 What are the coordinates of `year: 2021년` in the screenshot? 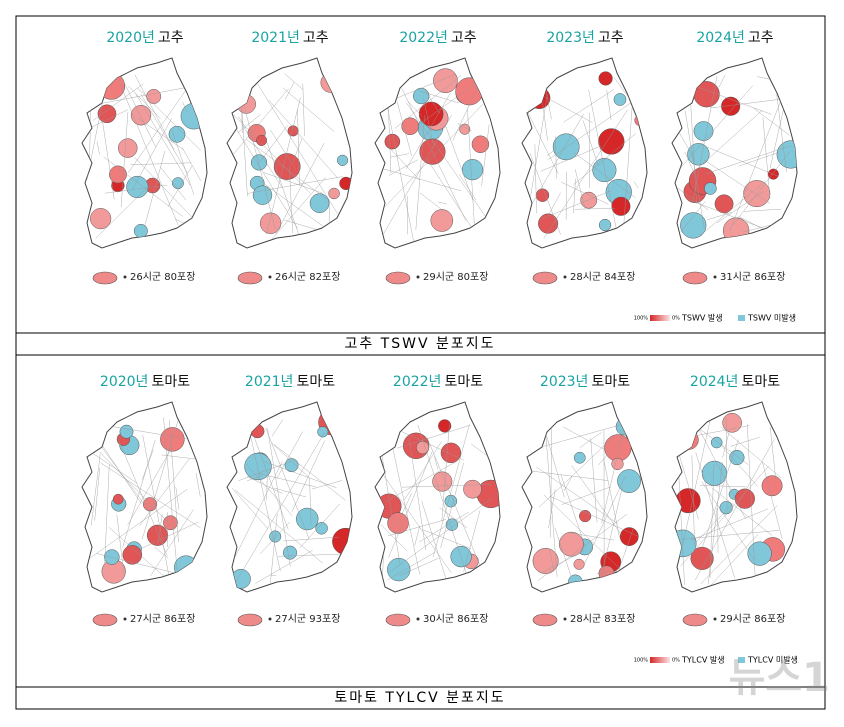 It's located at (275, 38).